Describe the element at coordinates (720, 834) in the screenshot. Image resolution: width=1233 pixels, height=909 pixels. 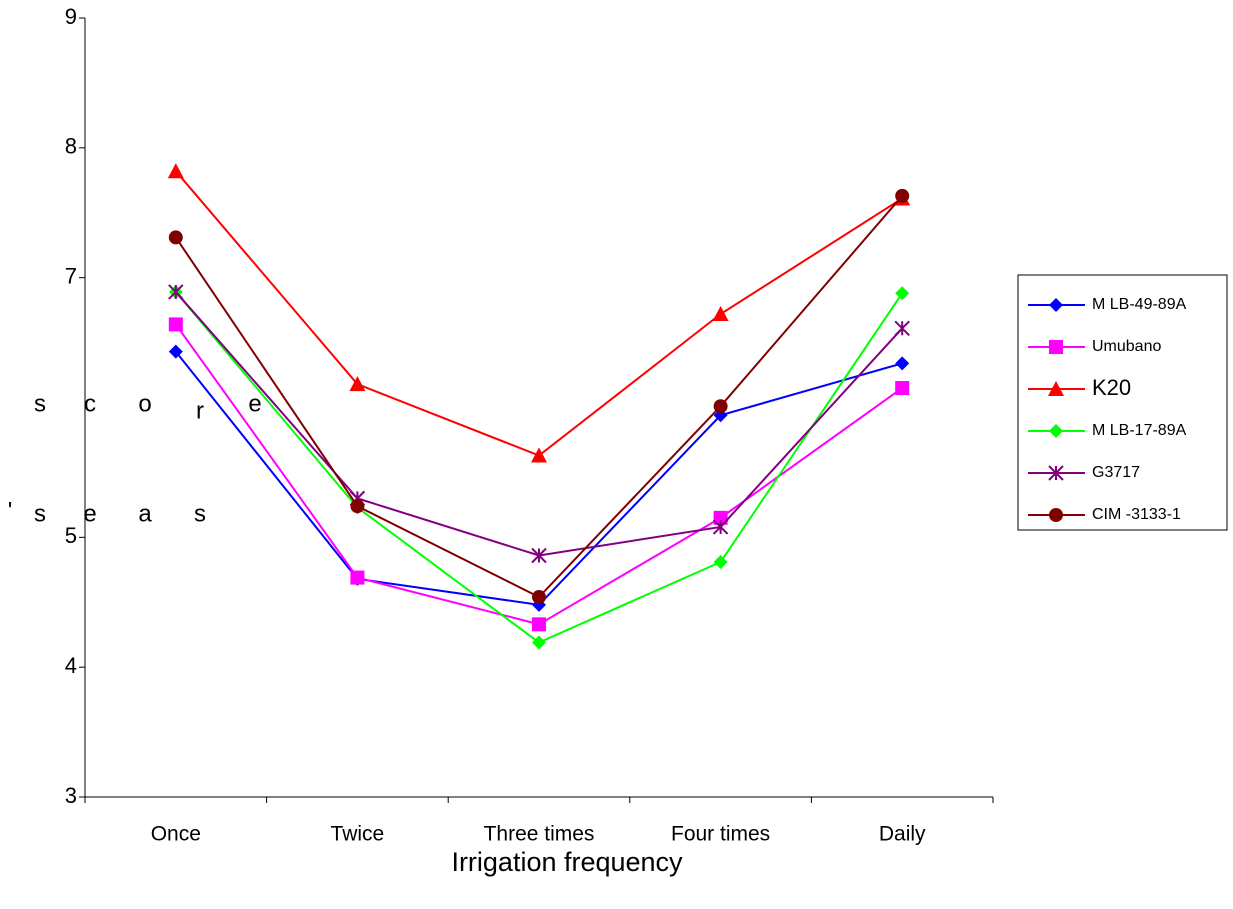
I see `x-tick-label: Four times` at that location.